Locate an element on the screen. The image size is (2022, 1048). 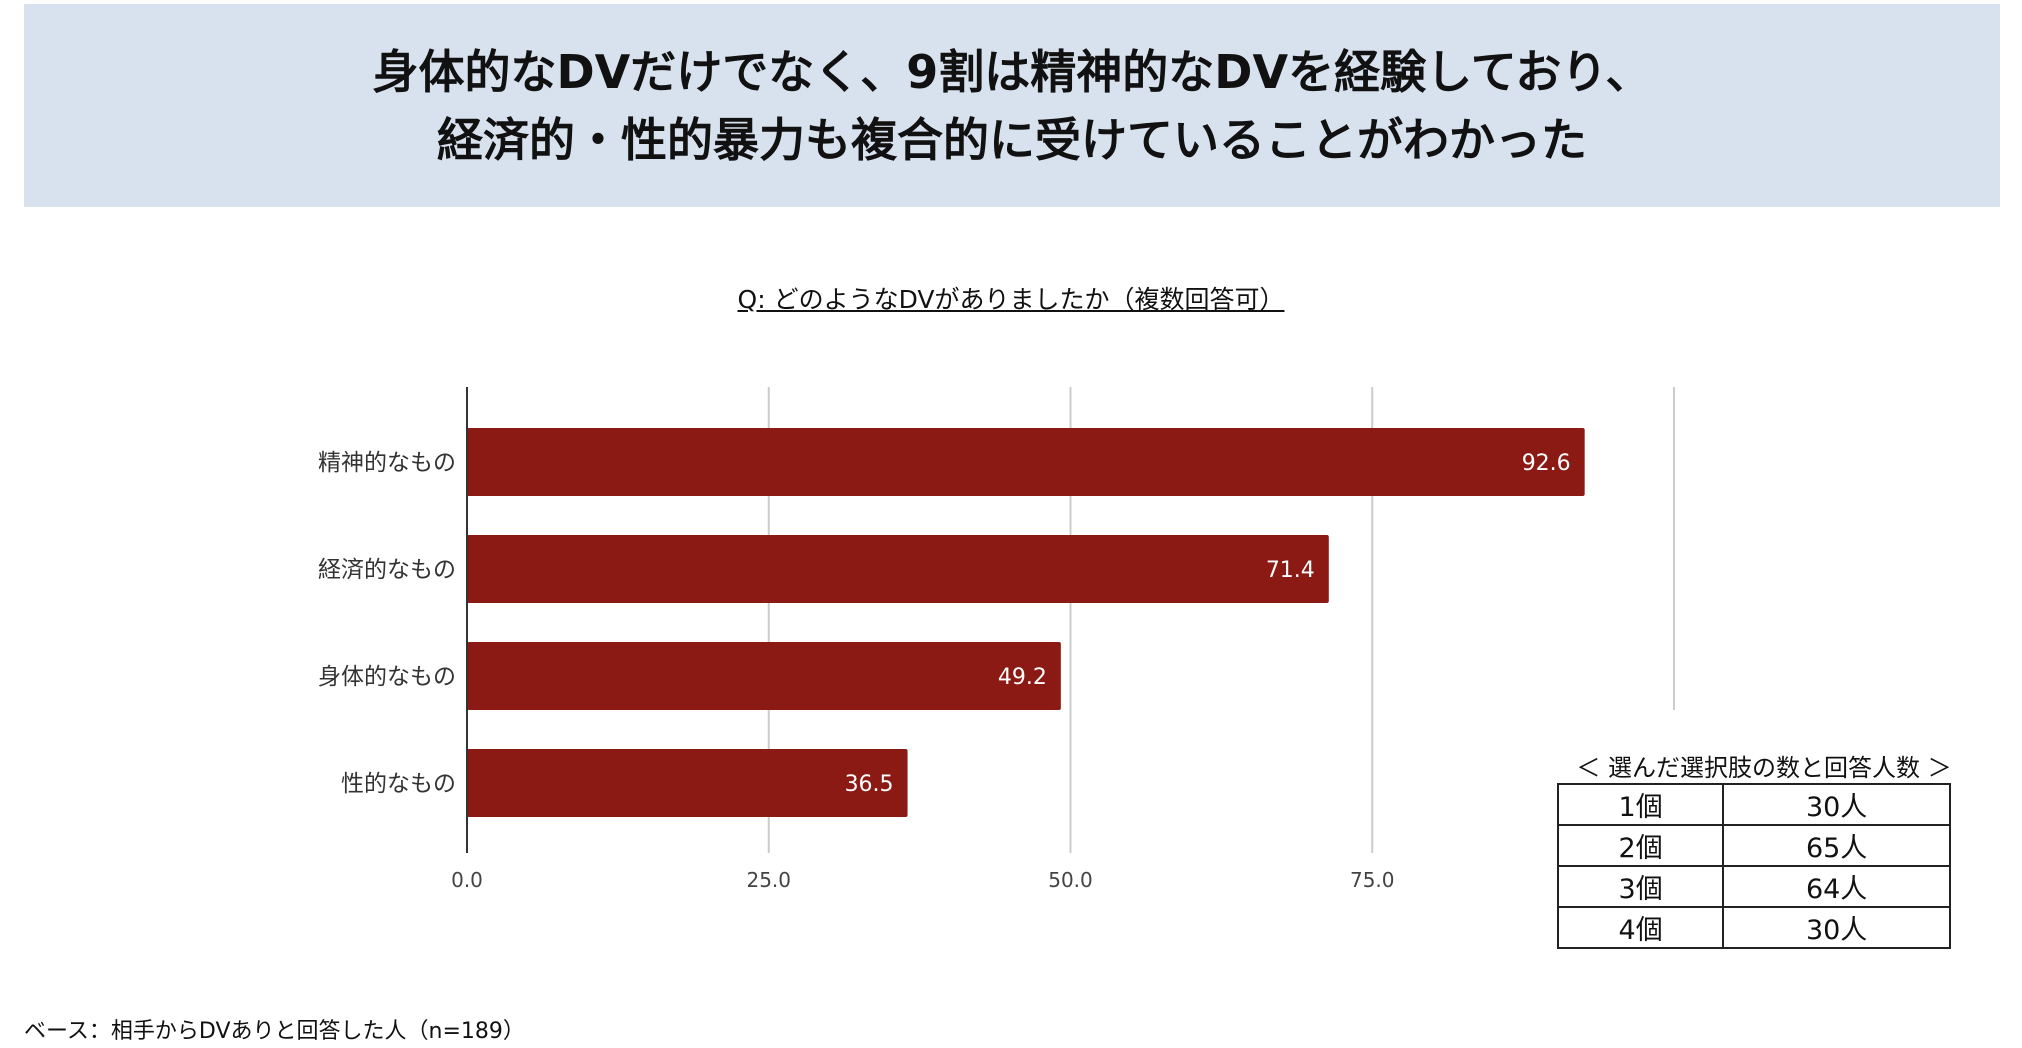
data-label: 49.2 is located at coordinates (1022, 677).